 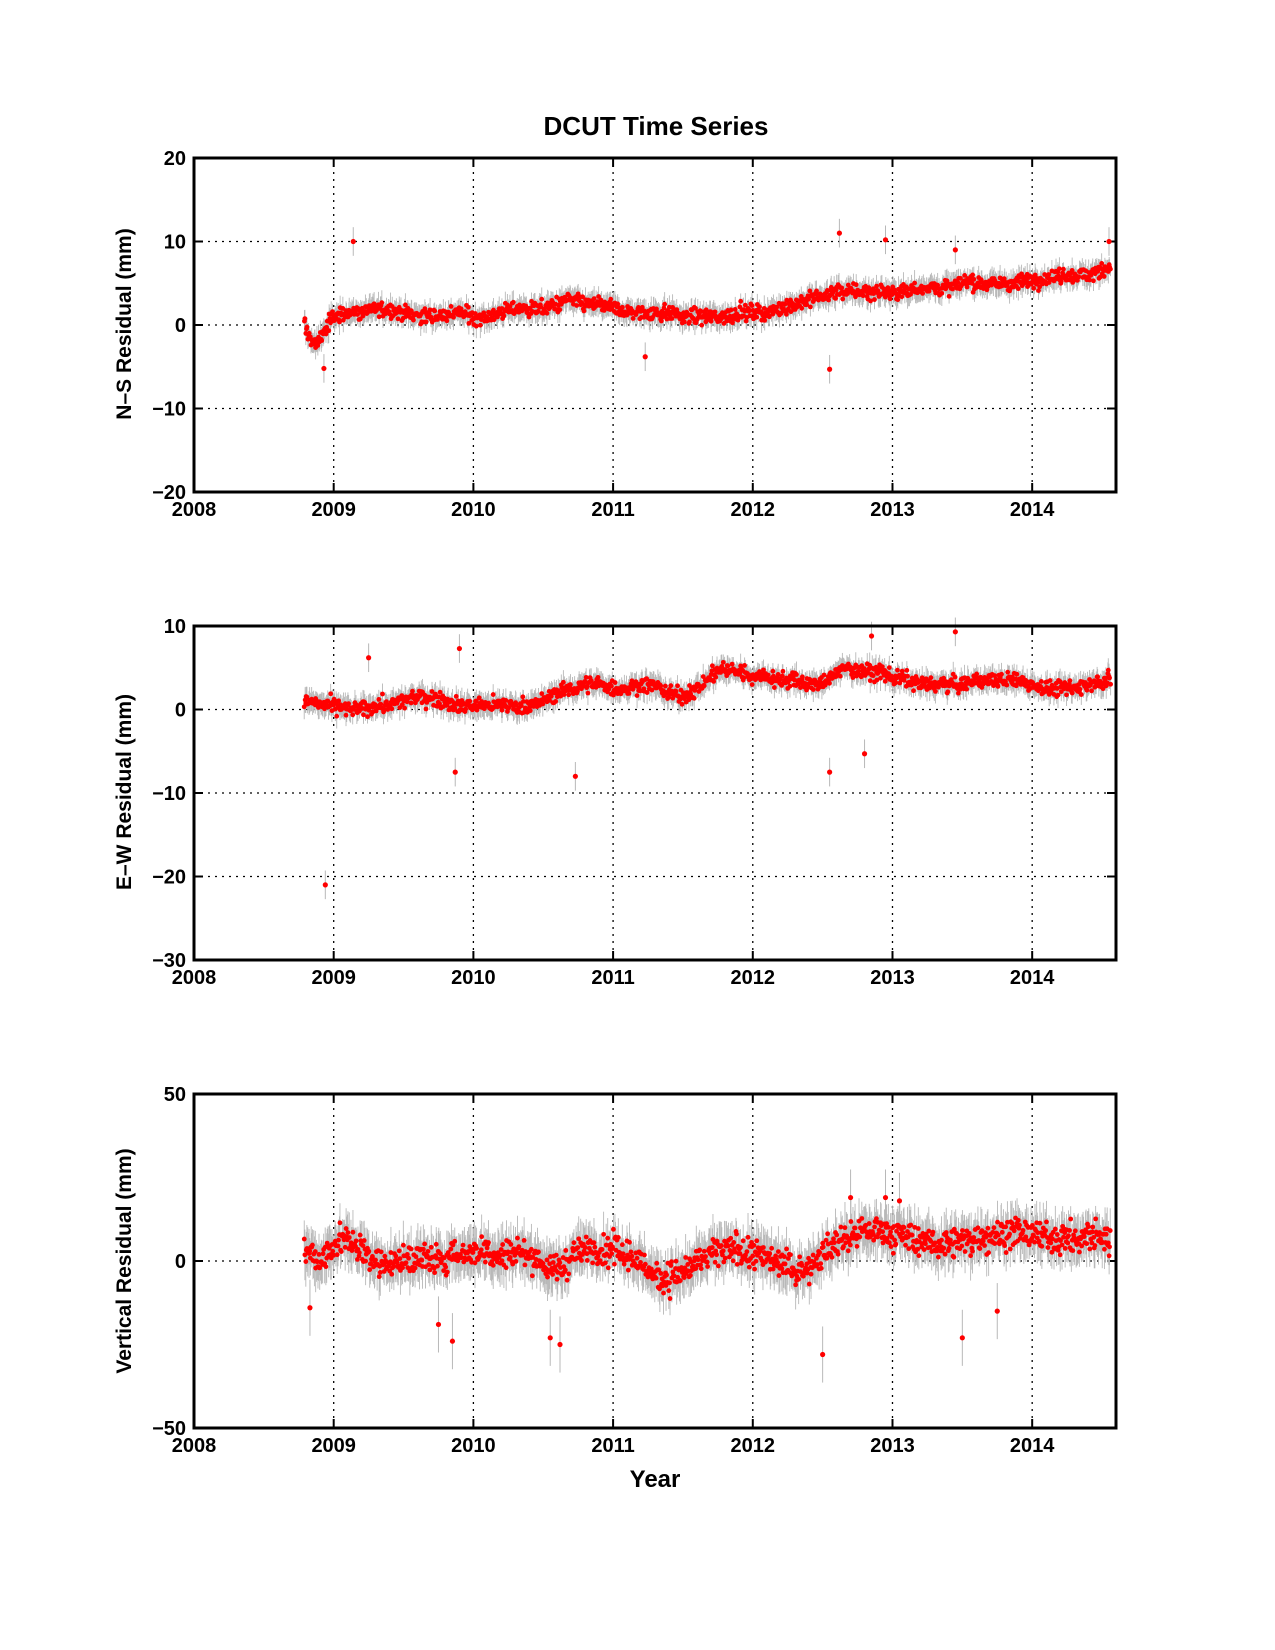 I want to click on ew-x-tick-label: 2014, so click(x=1032, y=978).